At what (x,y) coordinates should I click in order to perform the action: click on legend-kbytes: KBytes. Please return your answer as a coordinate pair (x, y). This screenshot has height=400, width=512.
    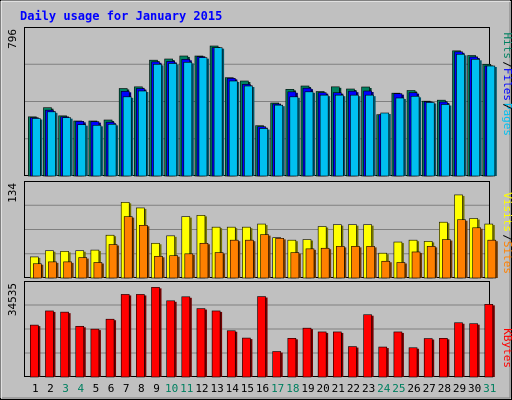
    Looking at the image, I should click on (506, 348).